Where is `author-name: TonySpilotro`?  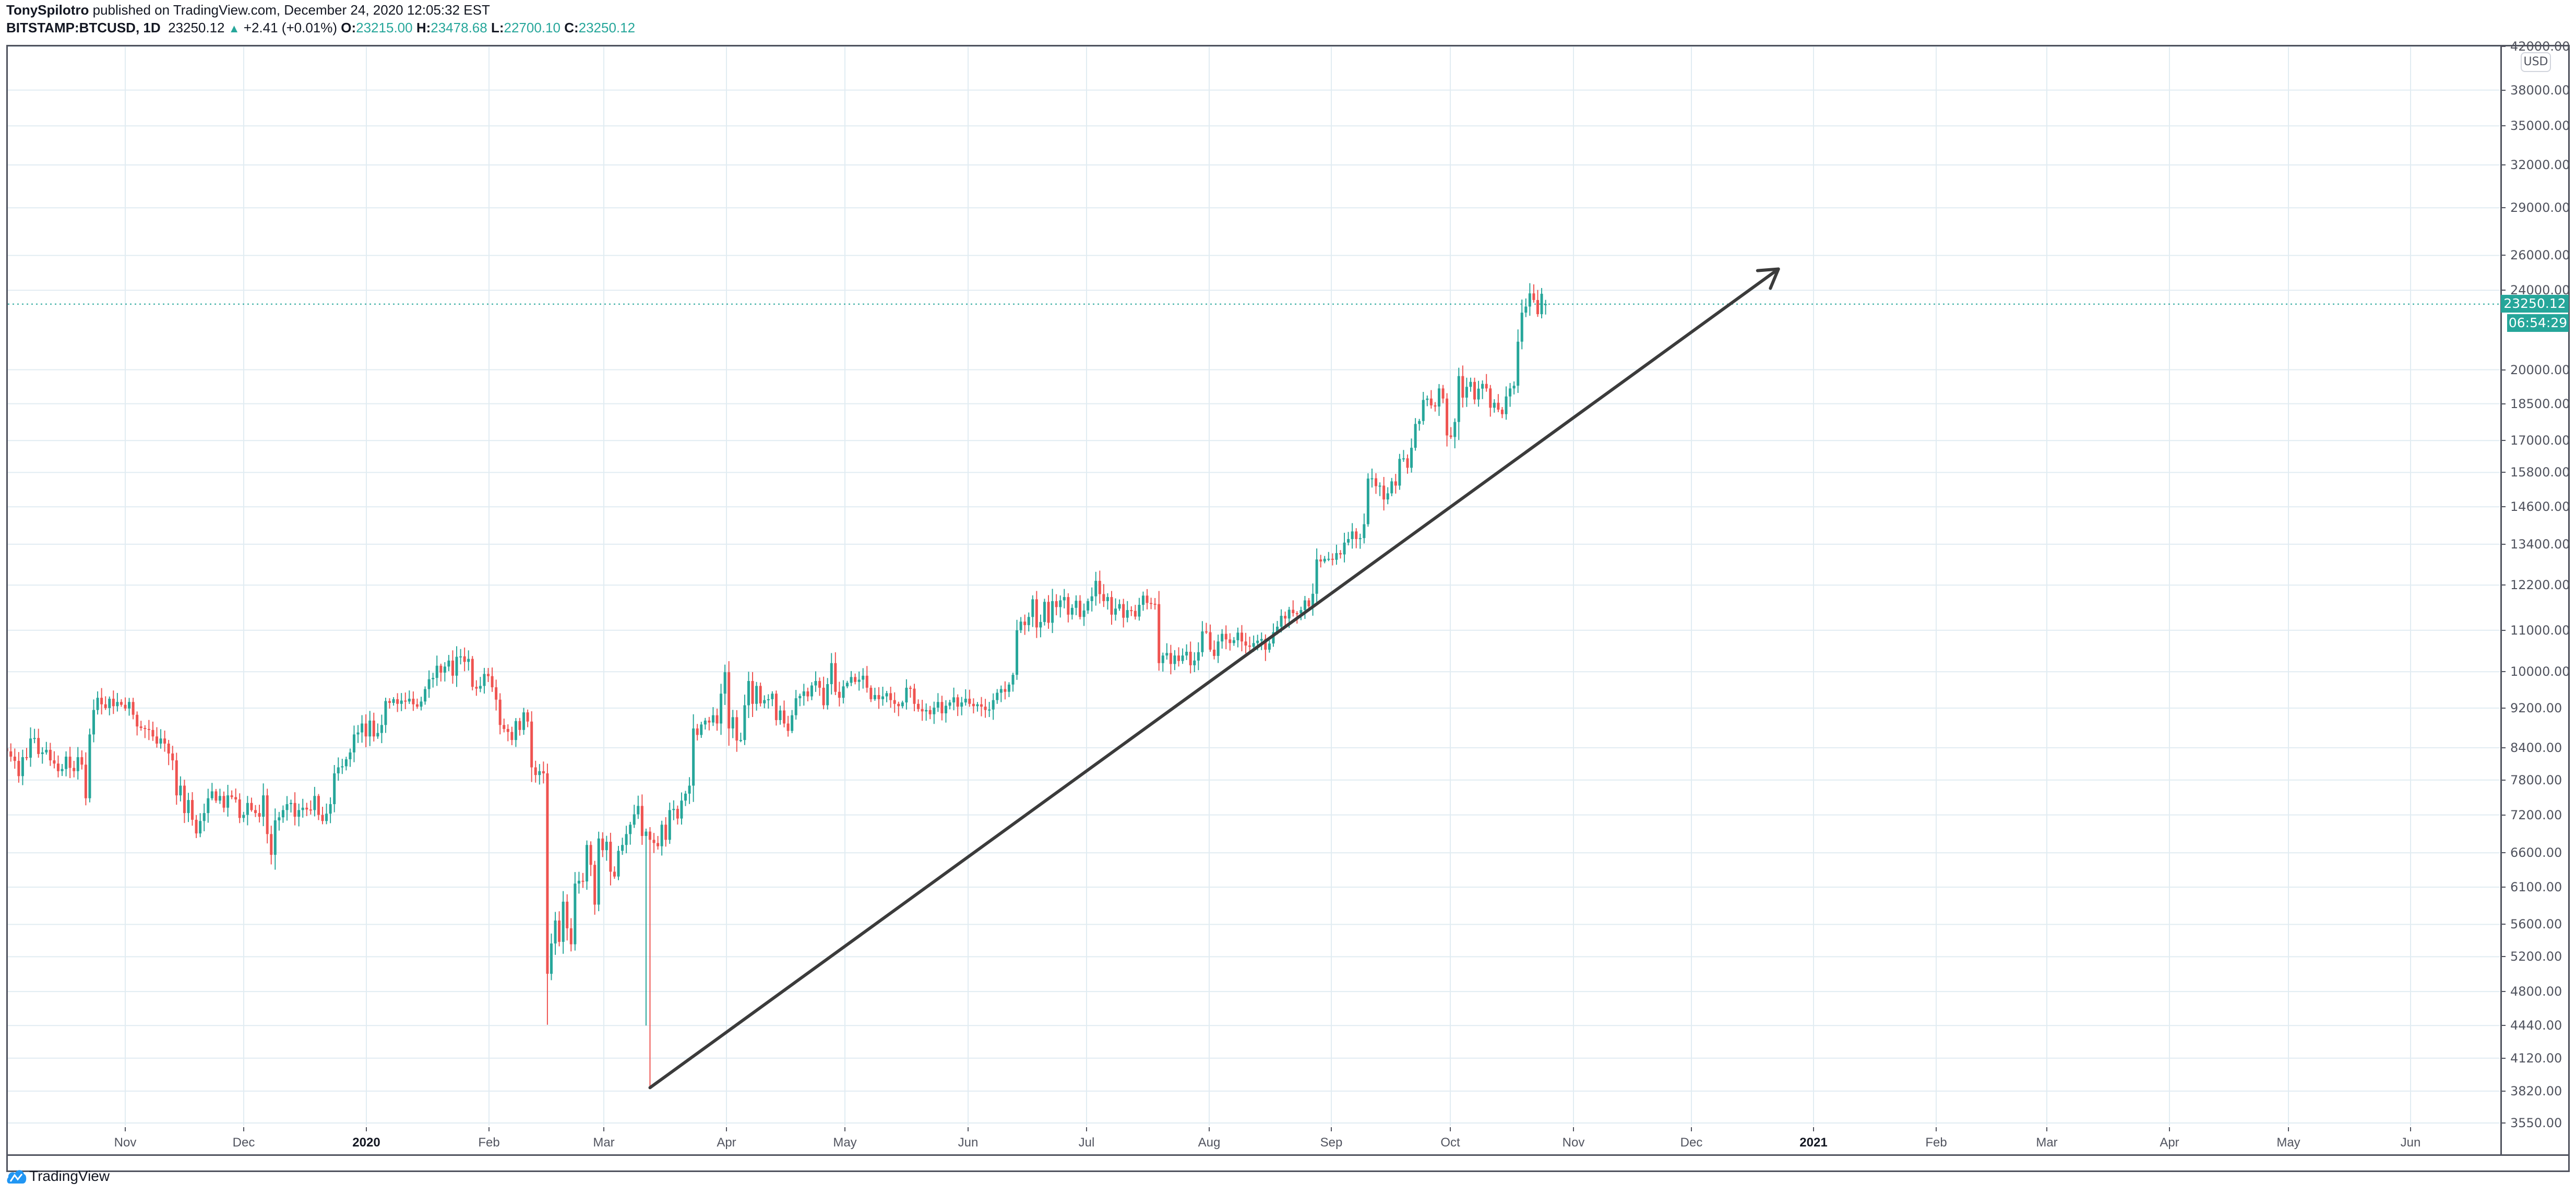
author-name: TonySpilotro is located at coordinates (47, 10).